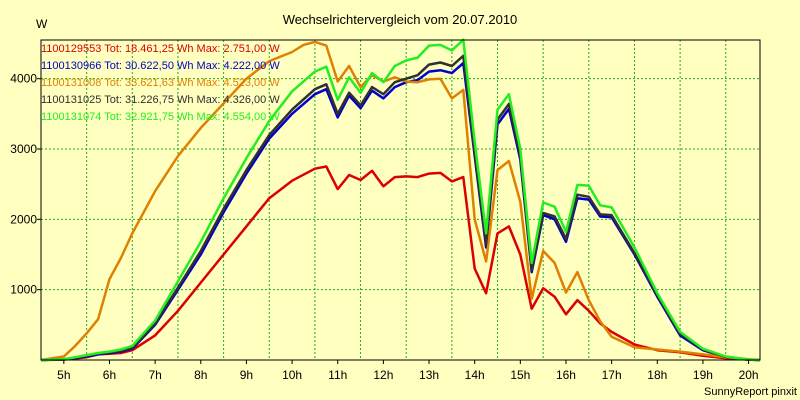 The image size is (800, 400). Describe the element at coordinates (63, 375) in the screenshot. I see `x-tick-label: 5h` at that location.